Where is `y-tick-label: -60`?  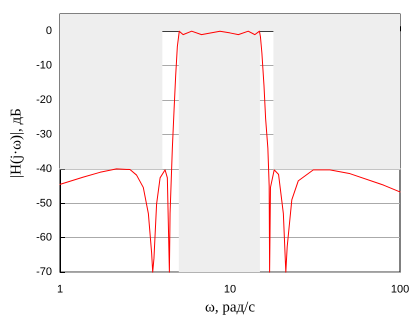 y-tick-label: -60 is located at coordinates (44, 238).